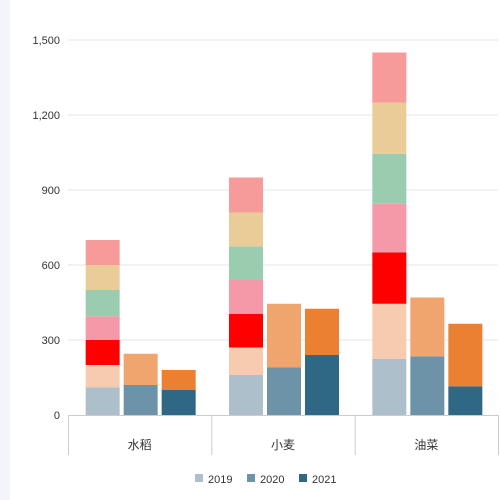 Image resolution: width=500 pixels, height=500 pixels. What do you see at coordinates (283, 435) in the screenshot?
I see `x-axis: 水稻 小麦 油菜` at bounding box center [283, 435].